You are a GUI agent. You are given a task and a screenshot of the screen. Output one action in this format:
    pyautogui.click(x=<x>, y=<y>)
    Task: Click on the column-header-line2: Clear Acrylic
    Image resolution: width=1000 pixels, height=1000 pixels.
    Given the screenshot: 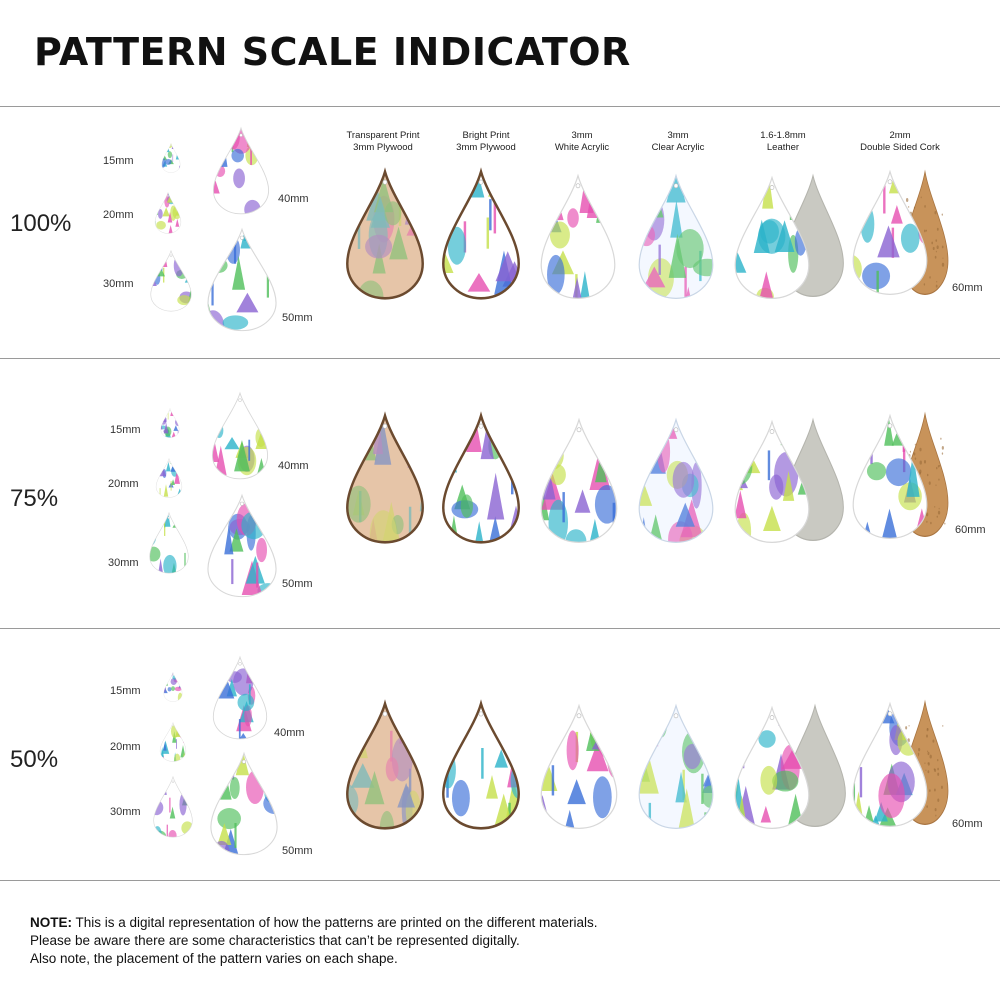 What is the action you would take?
    pyautogui.click(x=678, y=147)
    